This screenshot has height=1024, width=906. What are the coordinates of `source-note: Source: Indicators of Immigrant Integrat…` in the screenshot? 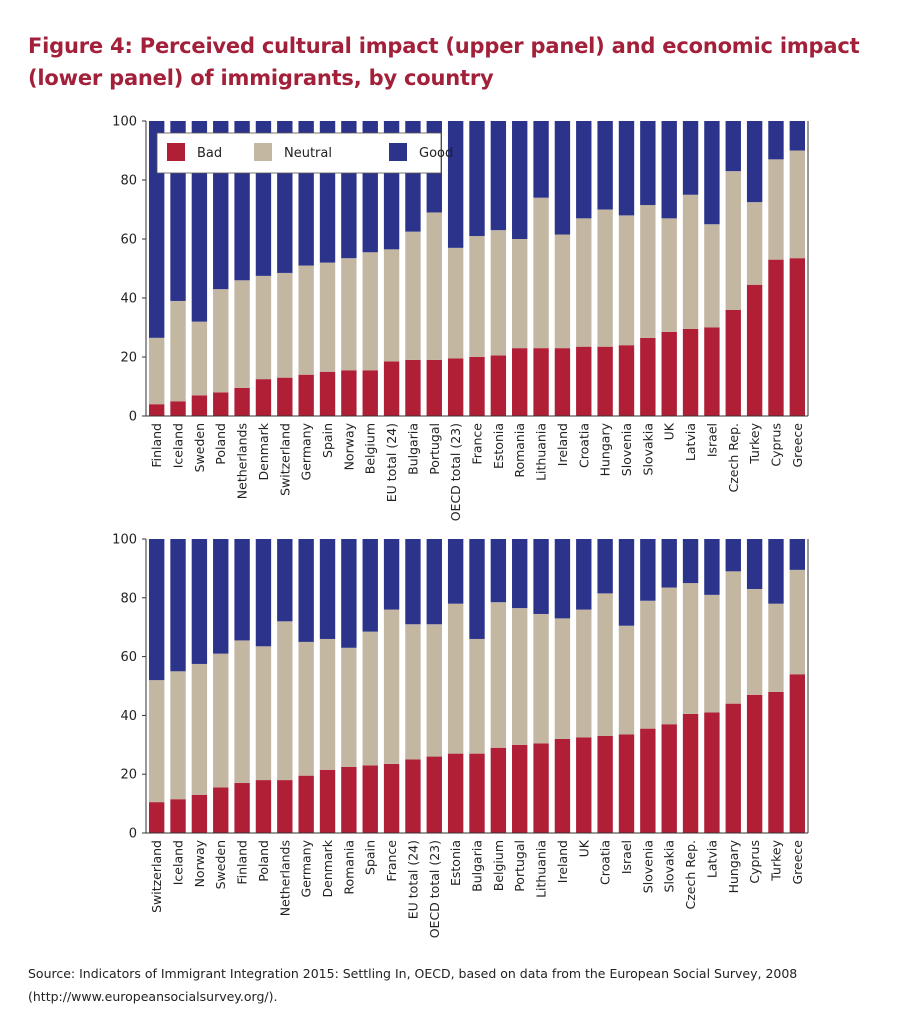 It's located at (413, 985).